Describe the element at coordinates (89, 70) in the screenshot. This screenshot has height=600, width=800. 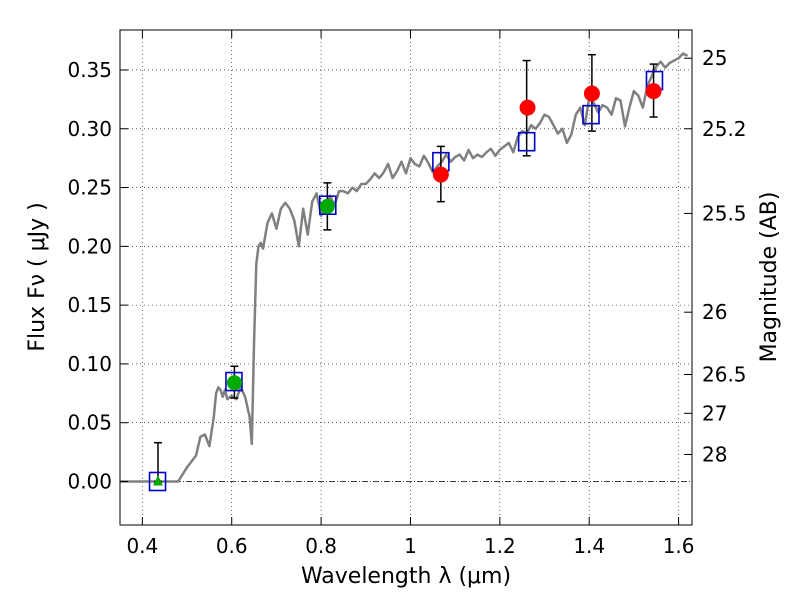
I see `y-tick-label: 0.35` at that location.